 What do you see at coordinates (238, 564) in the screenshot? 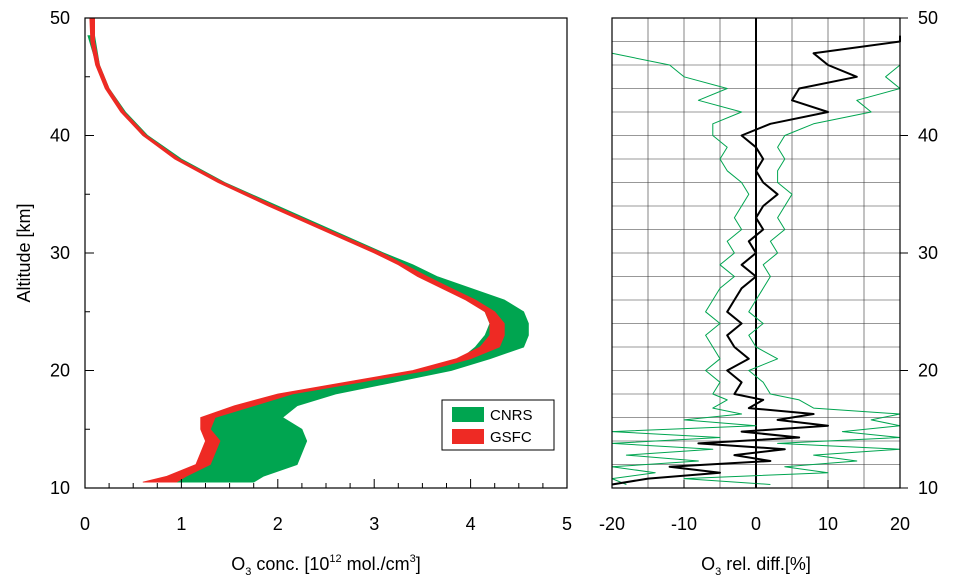
I see `left-xlabel-o: O` at bounding box center [238, 564].